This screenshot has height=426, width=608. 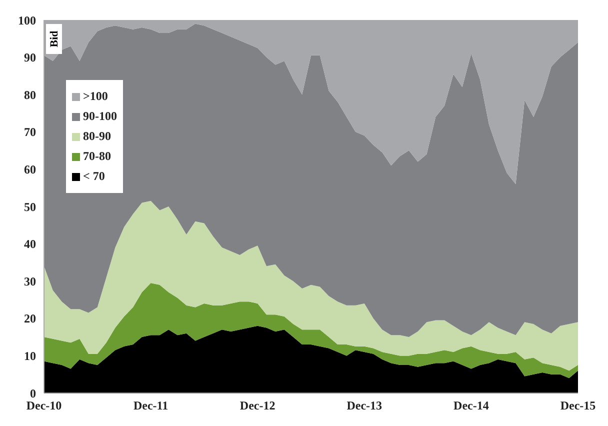 What do you see at coordinates (94, 176) in the screenshot?
I see `legend-label: < 70` at bounding box center [94, 176].